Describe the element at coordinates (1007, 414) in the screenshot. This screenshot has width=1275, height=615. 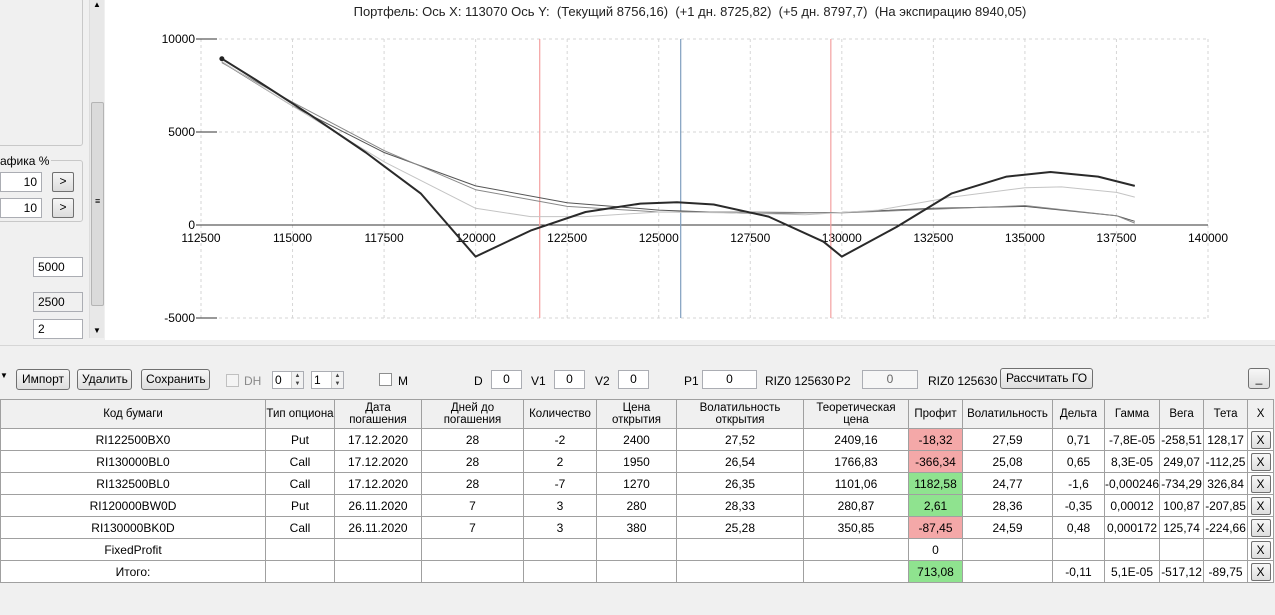
I see `column-header: Волатильность` at that location.